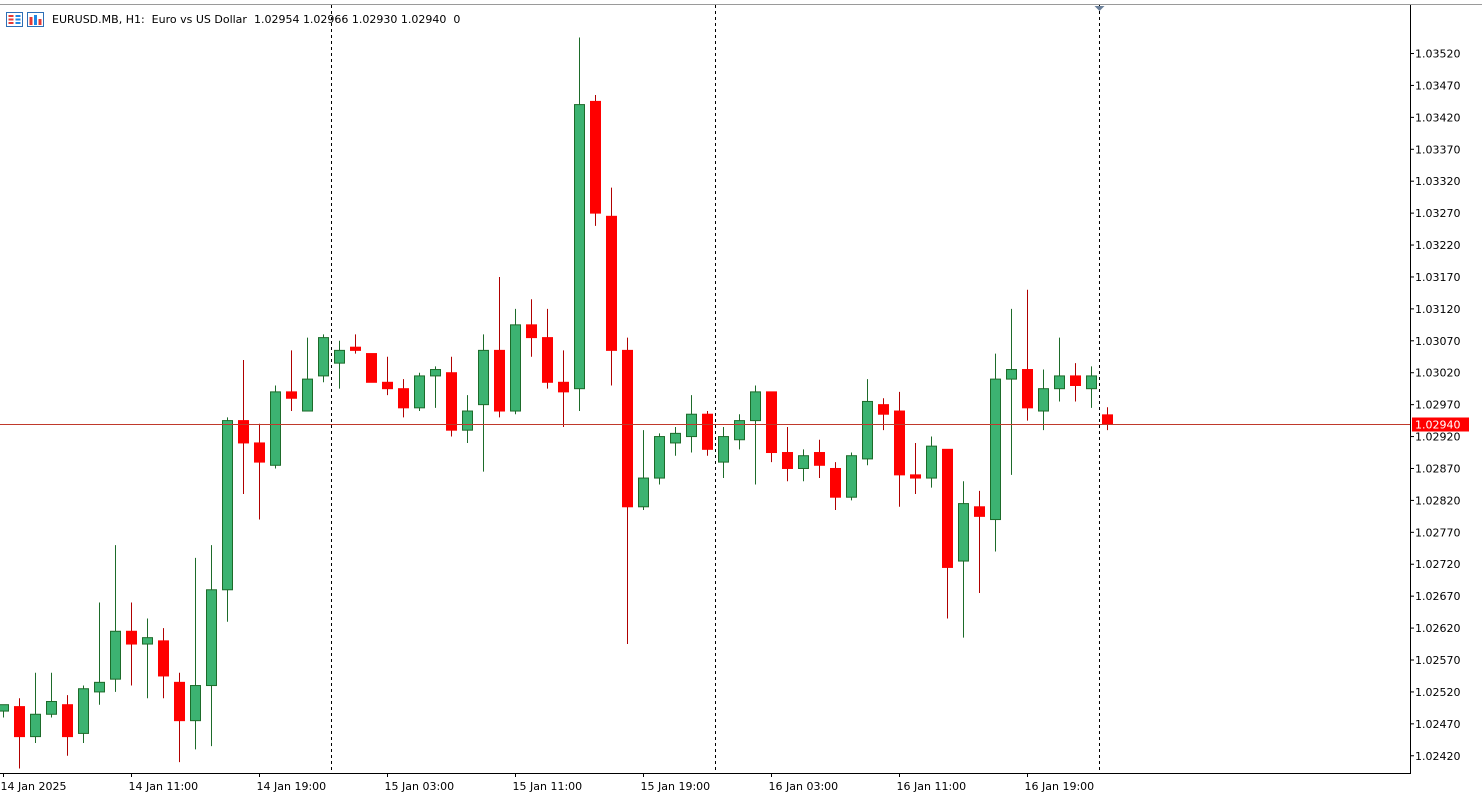 This screenshot has width=1482, height=792. I want to click on one-click-trading-icon, so click(14, 19).